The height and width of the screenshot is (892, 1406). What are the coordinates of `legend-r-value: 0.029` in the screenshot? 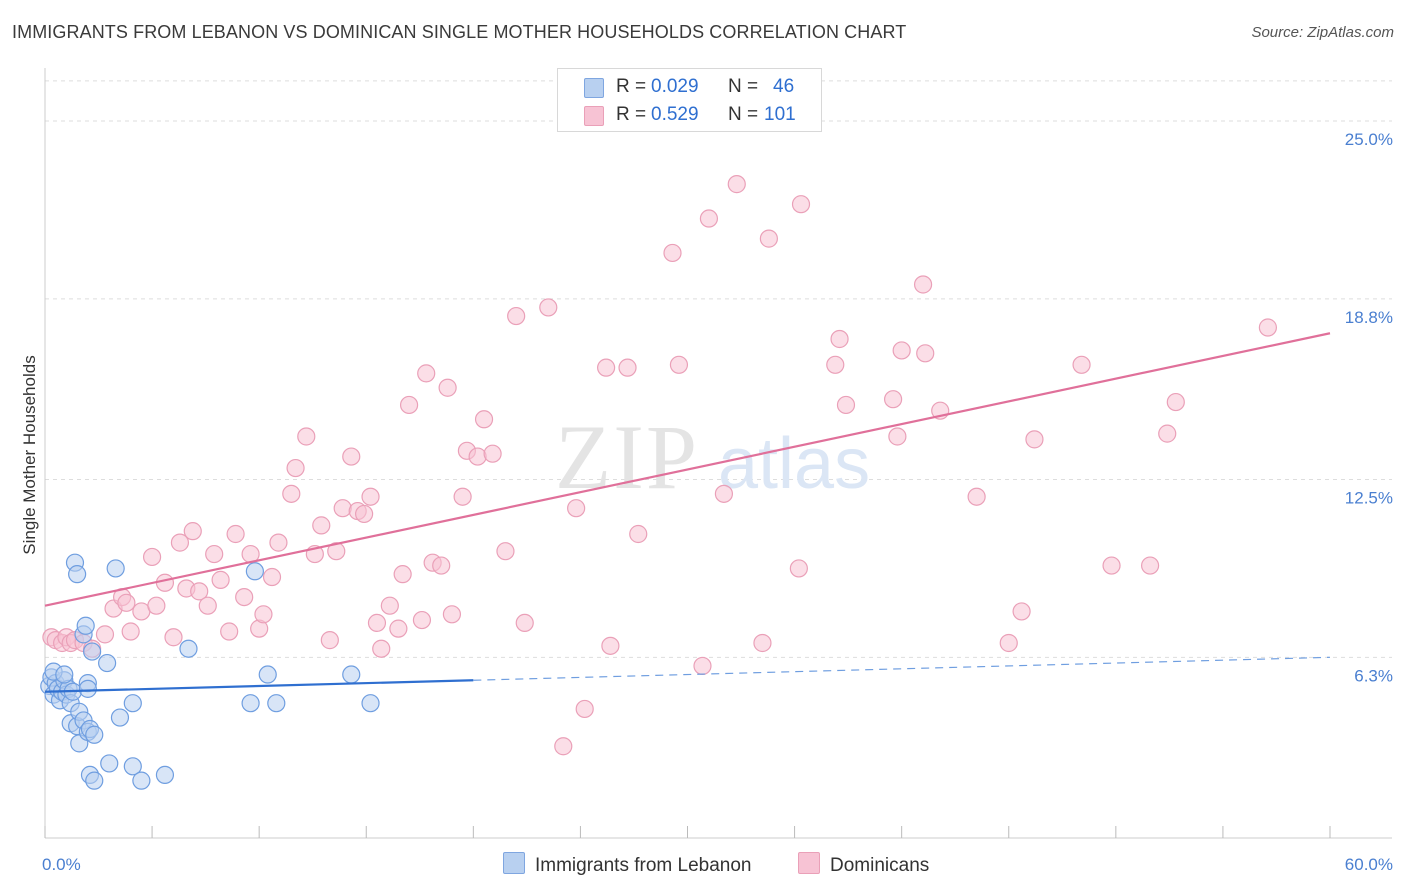 It's located at (675, 86).